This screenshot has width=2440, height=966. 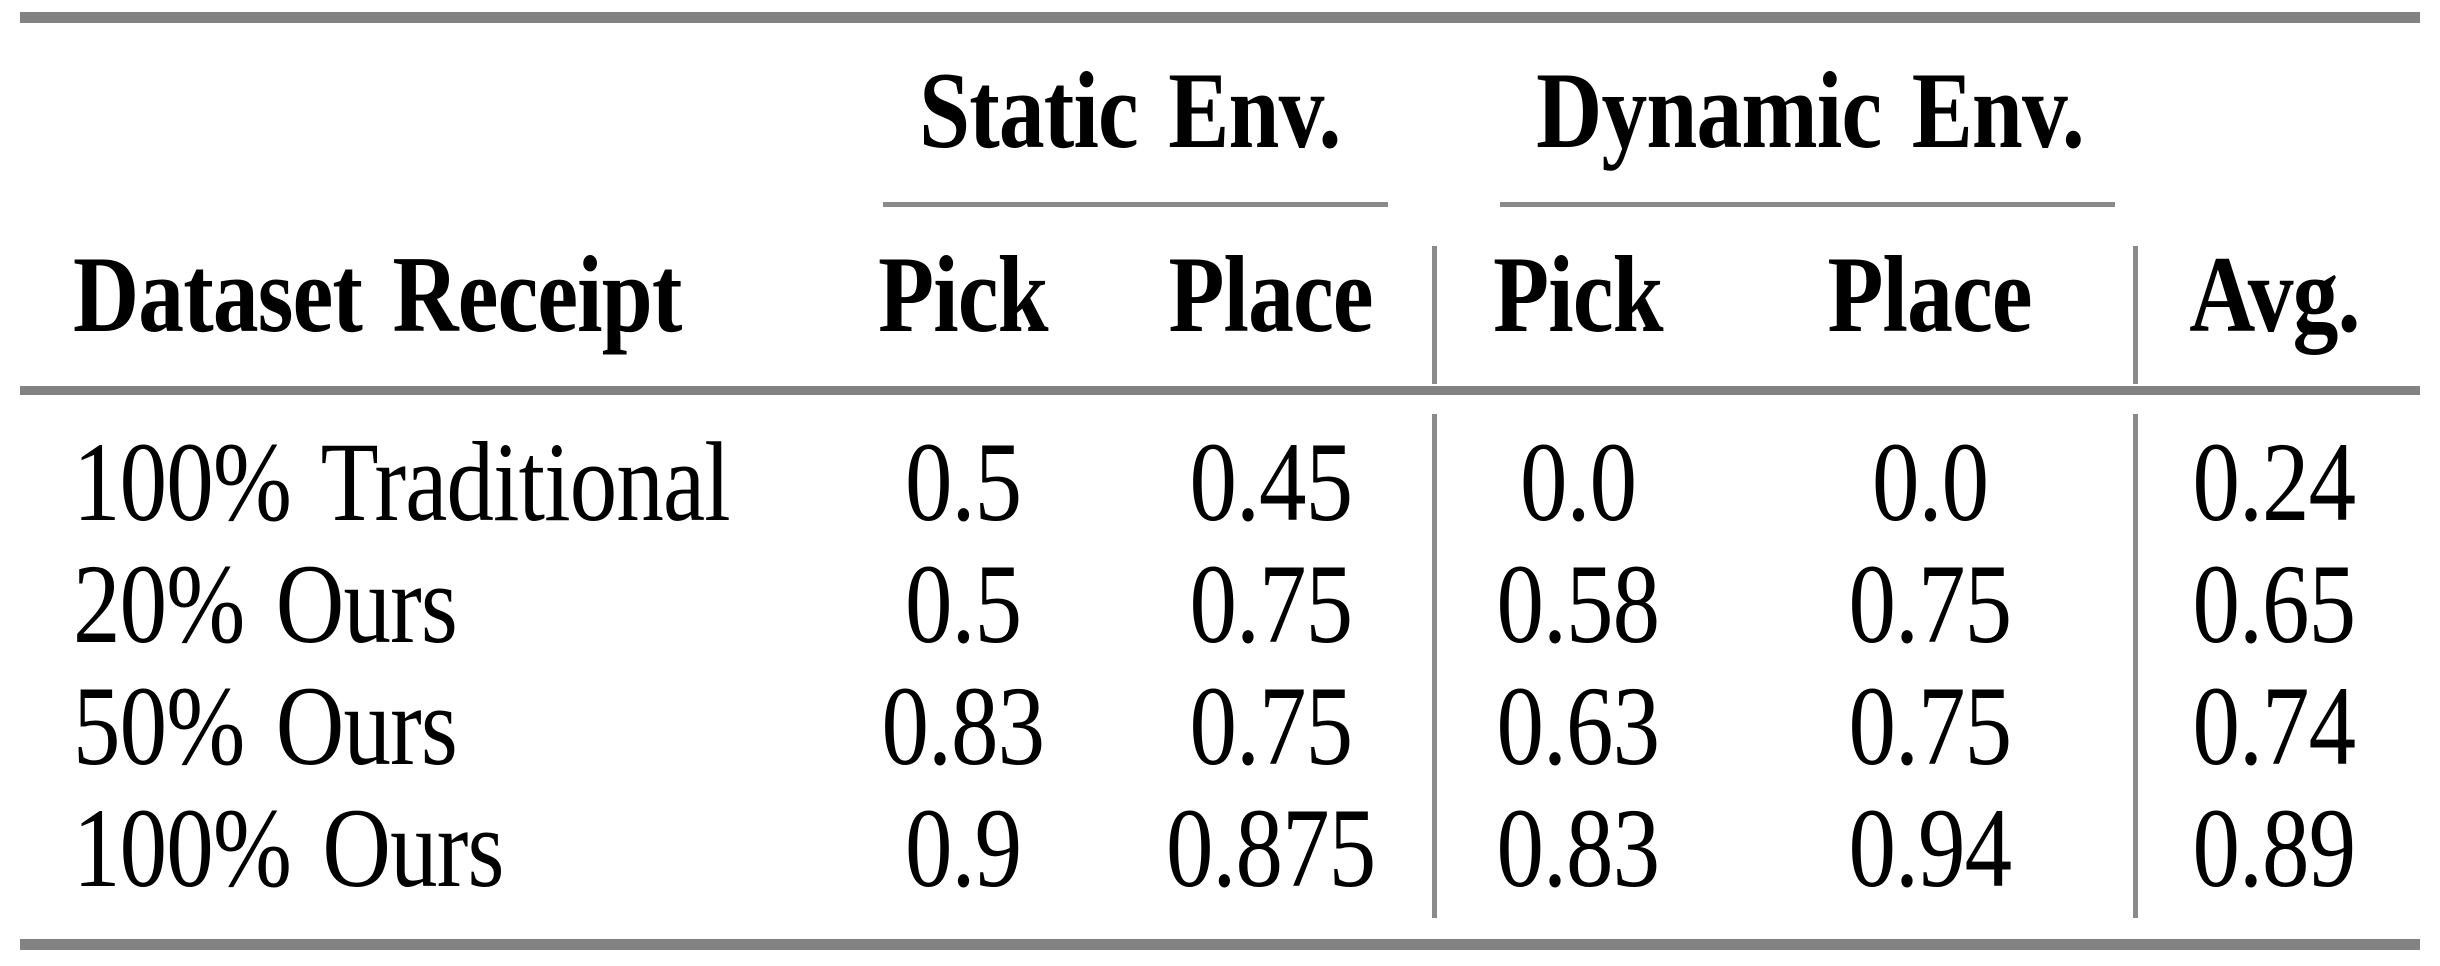 I want to click on cell-value: 0.24, so click(x=2274, y=482).